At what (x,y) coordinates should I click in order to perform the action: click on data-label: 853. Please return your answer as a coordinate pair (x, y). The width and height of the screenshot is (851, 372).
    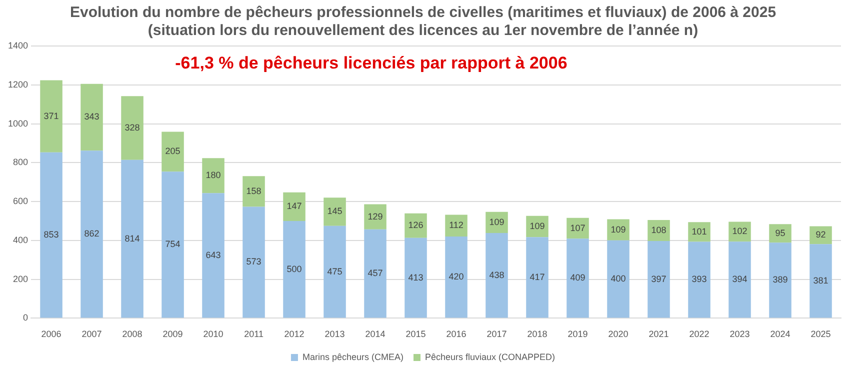
    Looking at the image, I should click on (51, 235).